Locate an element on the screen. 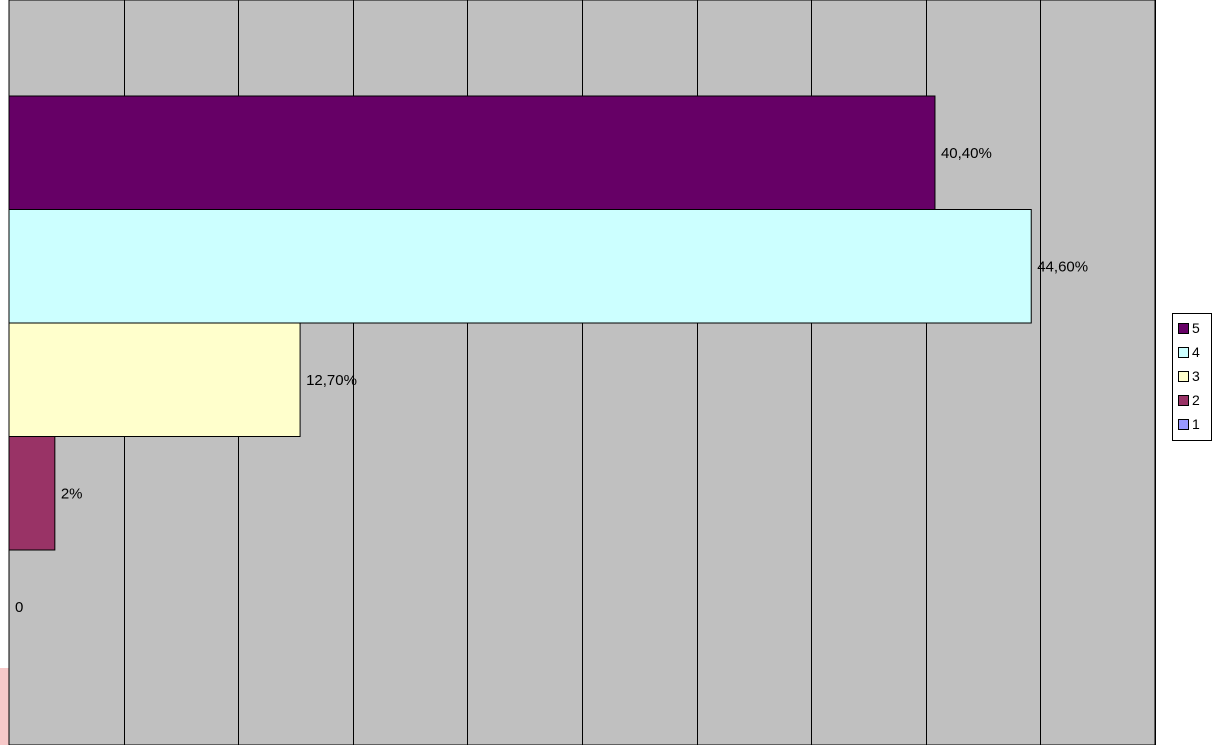 The width and height of the screenshot is (1218, 745). legend-item-2: 2 is located at coordinates (1189, 400).